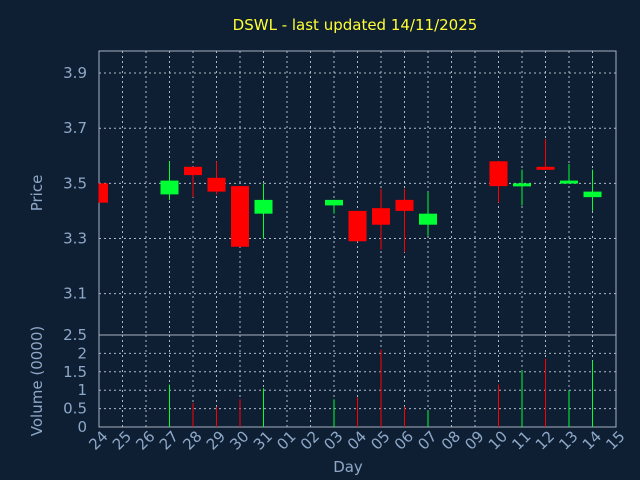 This screenshot has width=640, height=480. What do you see at coordinates (75, 294) in the screenshot?
I see `price-tick-label: 3.1` at bounding box center [75, 294].